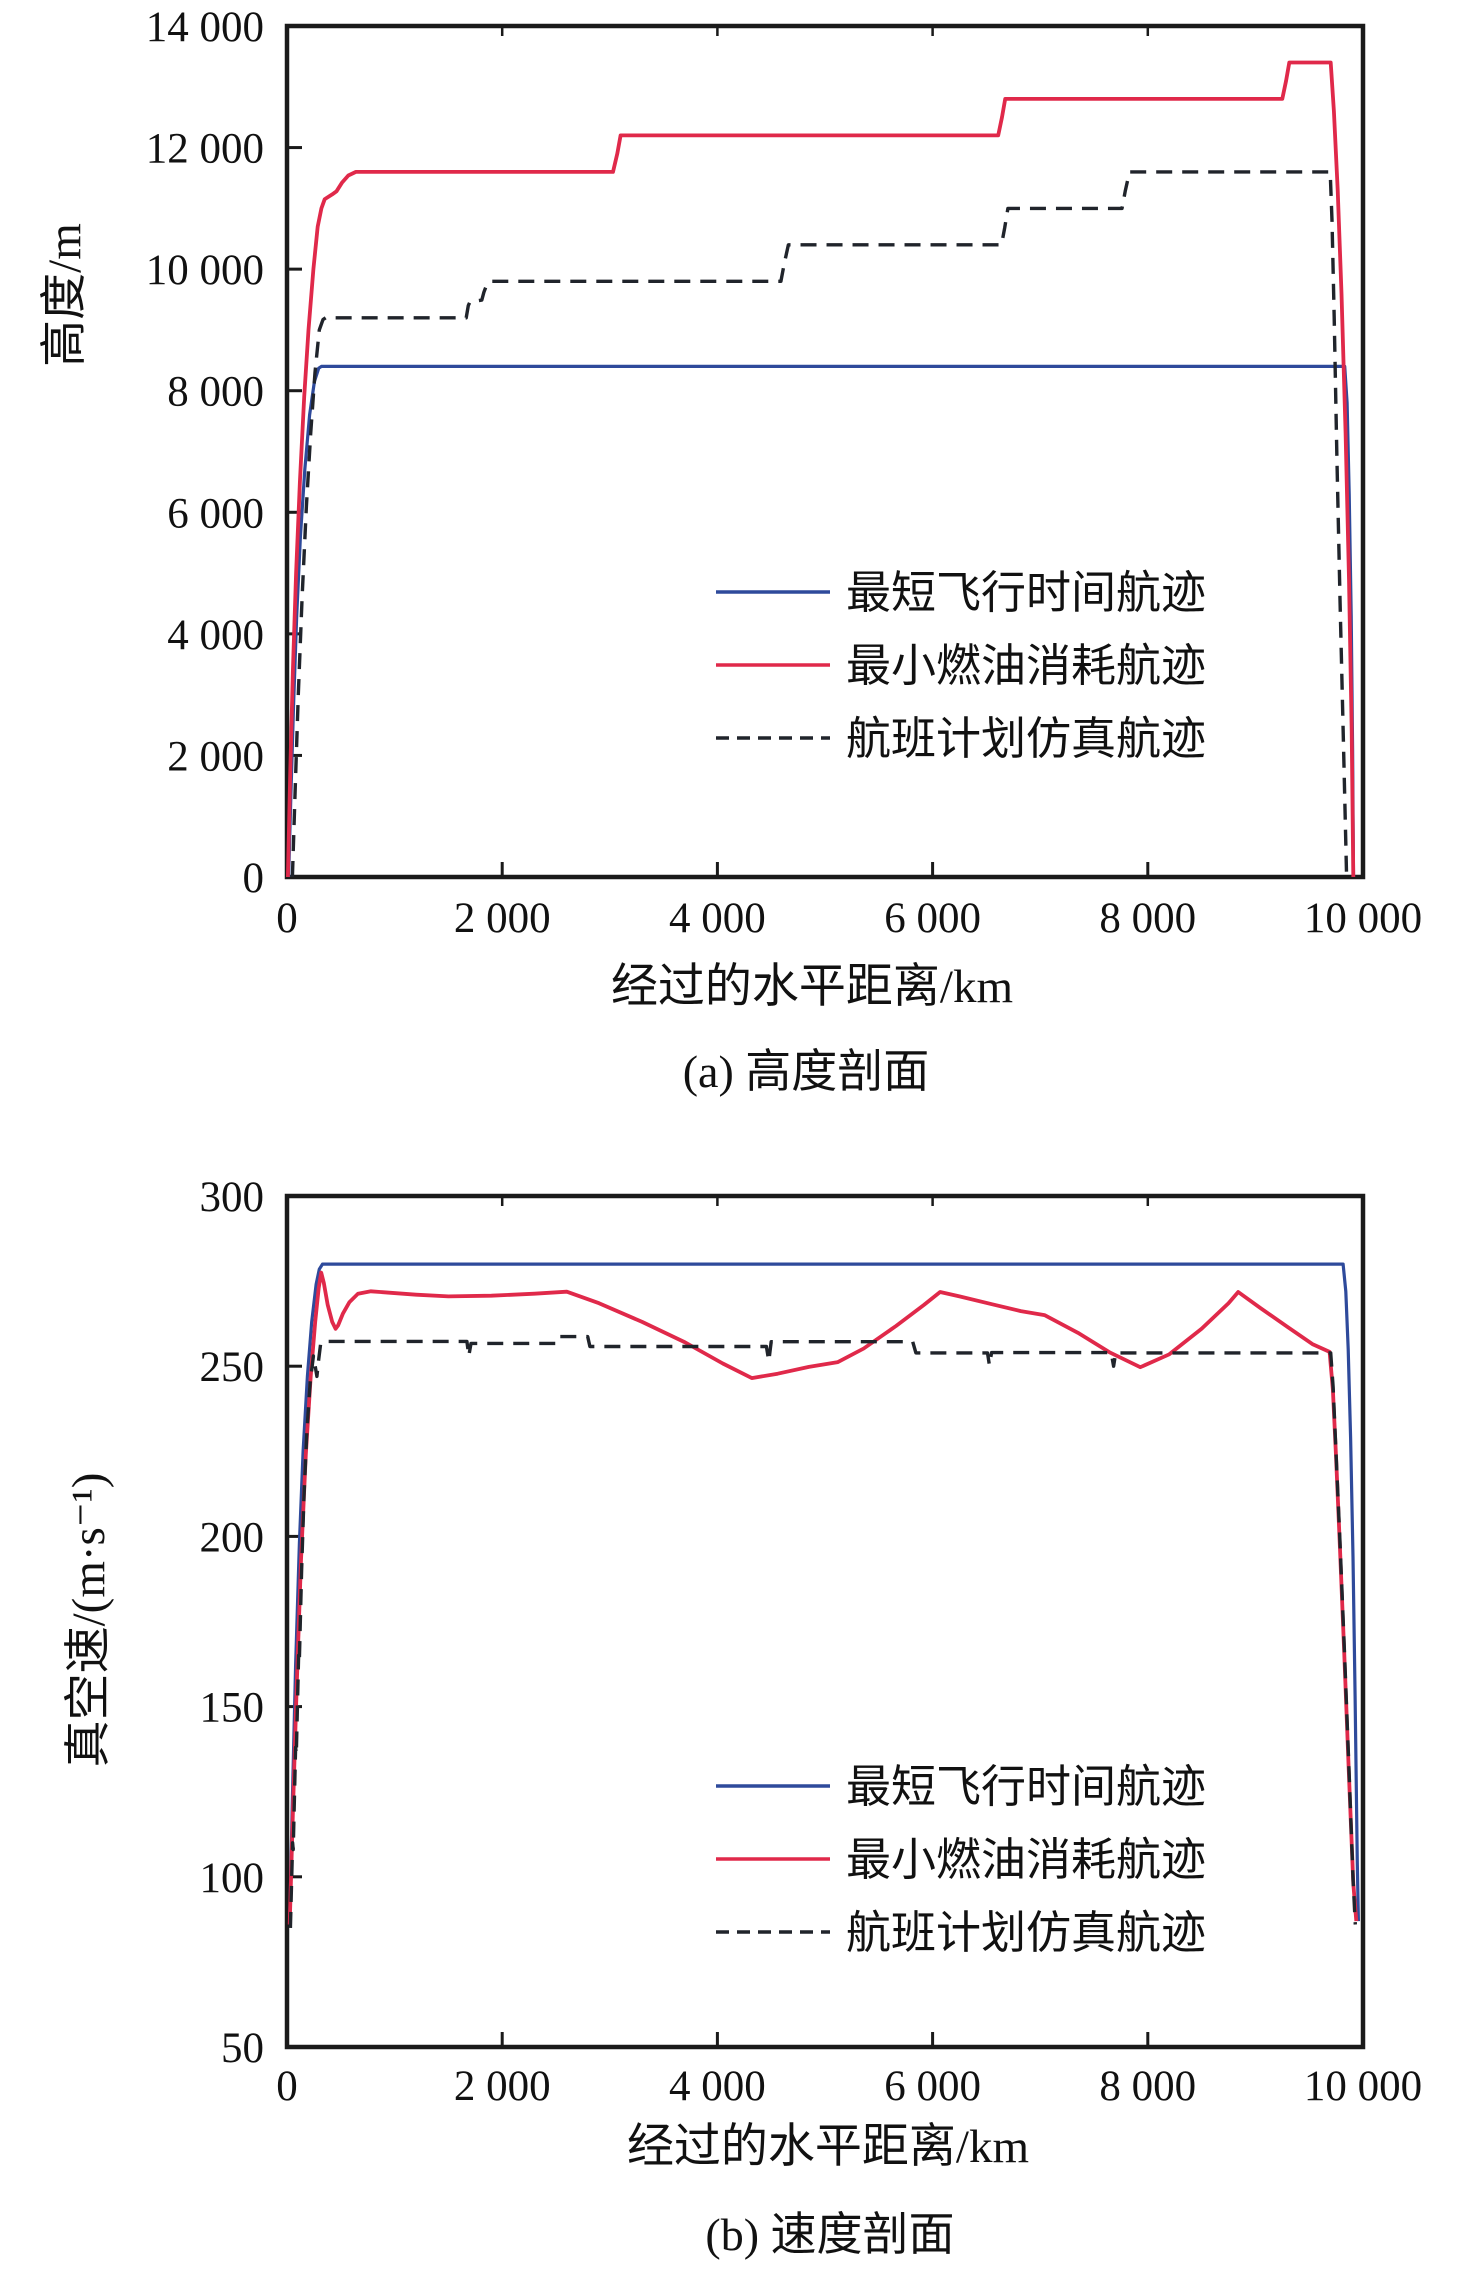  Describe the element at coordinates (89, 1620) in the screenshot. I see `y-axis-title: 真空速/(m·s⁻¹)` at that location.